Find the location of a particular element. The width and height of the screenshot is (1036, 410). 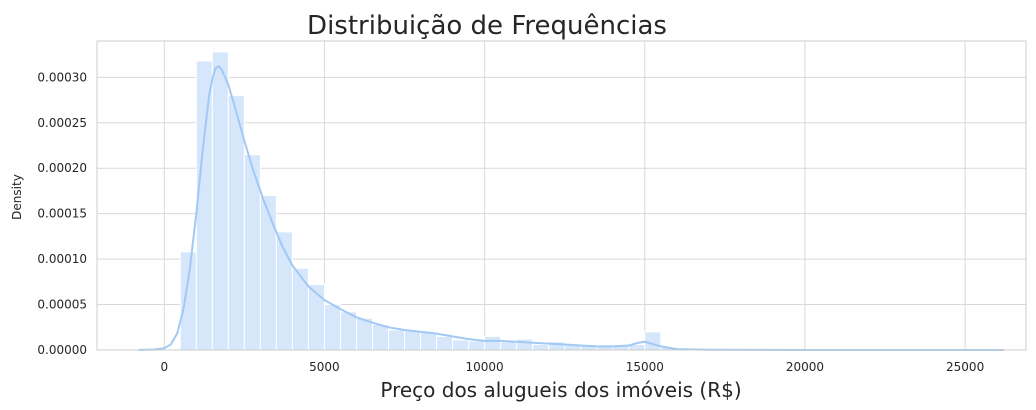

y-tick-label: 0.00020 is located at coordinates (62, 168).